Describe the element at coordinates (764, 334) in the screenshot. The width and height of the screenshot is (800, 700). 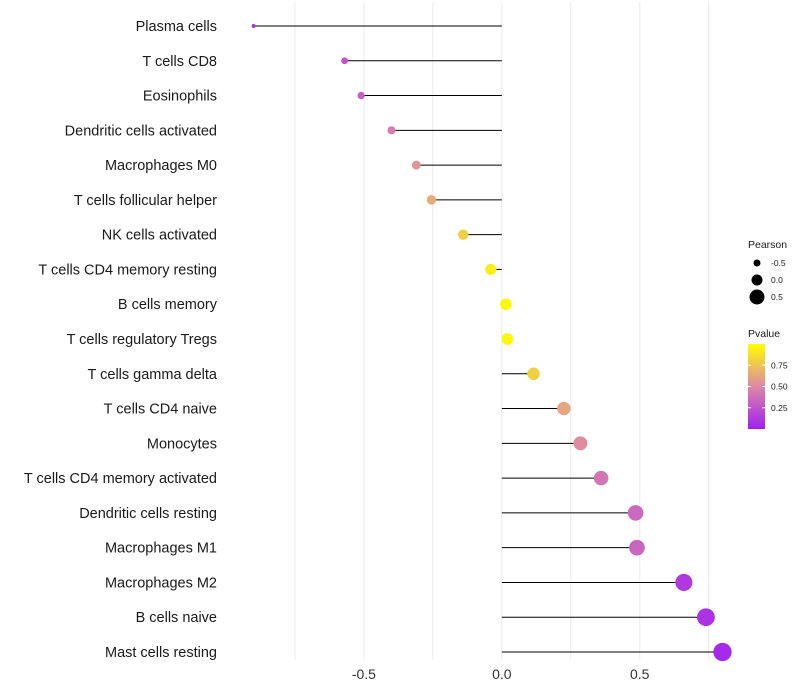
I see `legend-pvalue-title: Pvalue` at that location.